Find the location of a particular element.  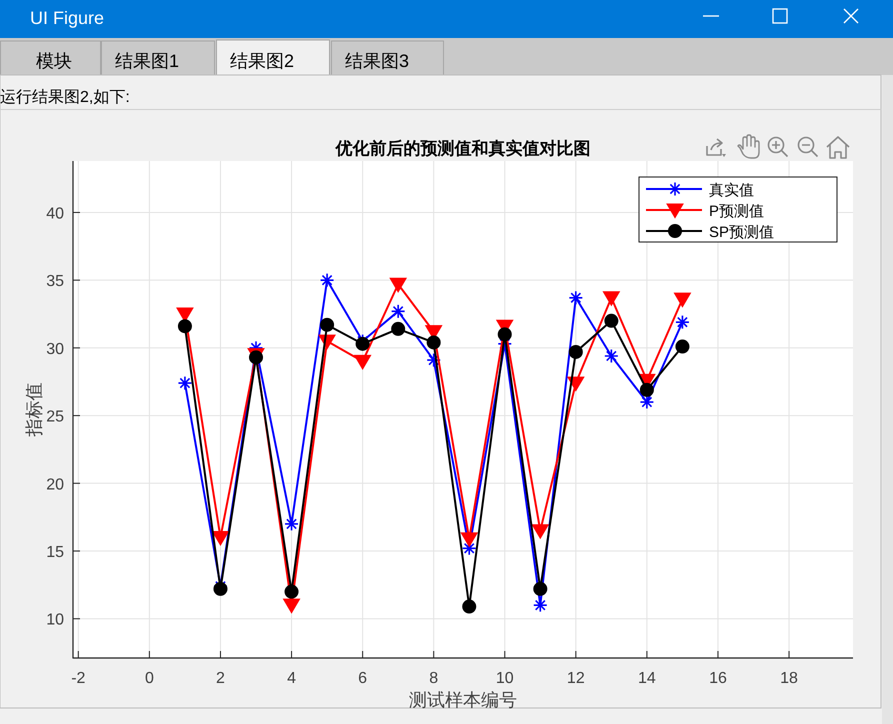

x-tick-label: 16 is located at coordinates (718, 678).